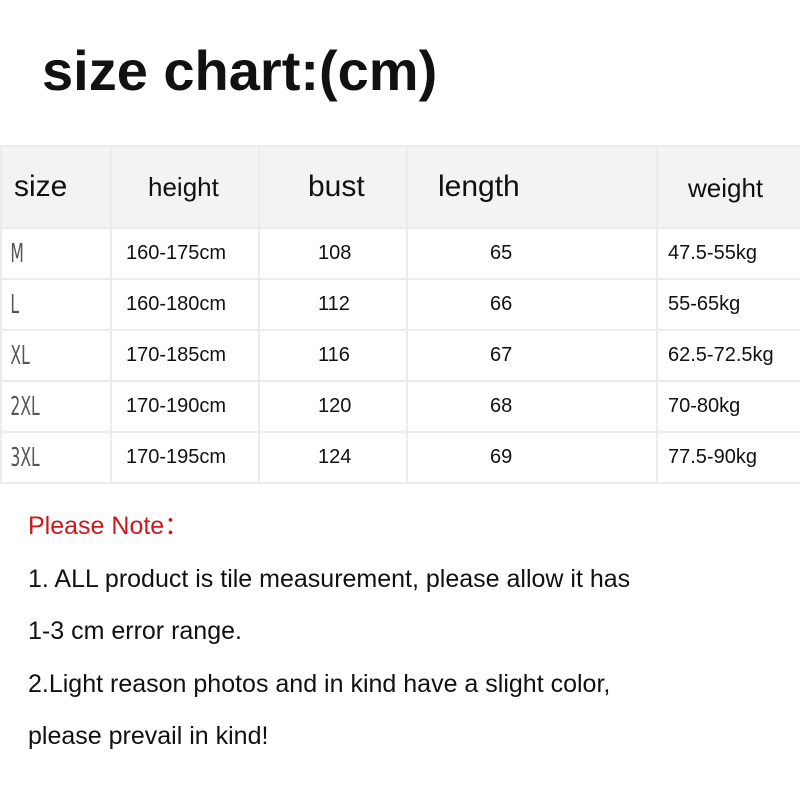 The height and width of the screenshot is (800, 800). What do you see at coordinates (56, 355) in the screenshot?
I see `cell-size: XL` at bounding box center [56, 355].